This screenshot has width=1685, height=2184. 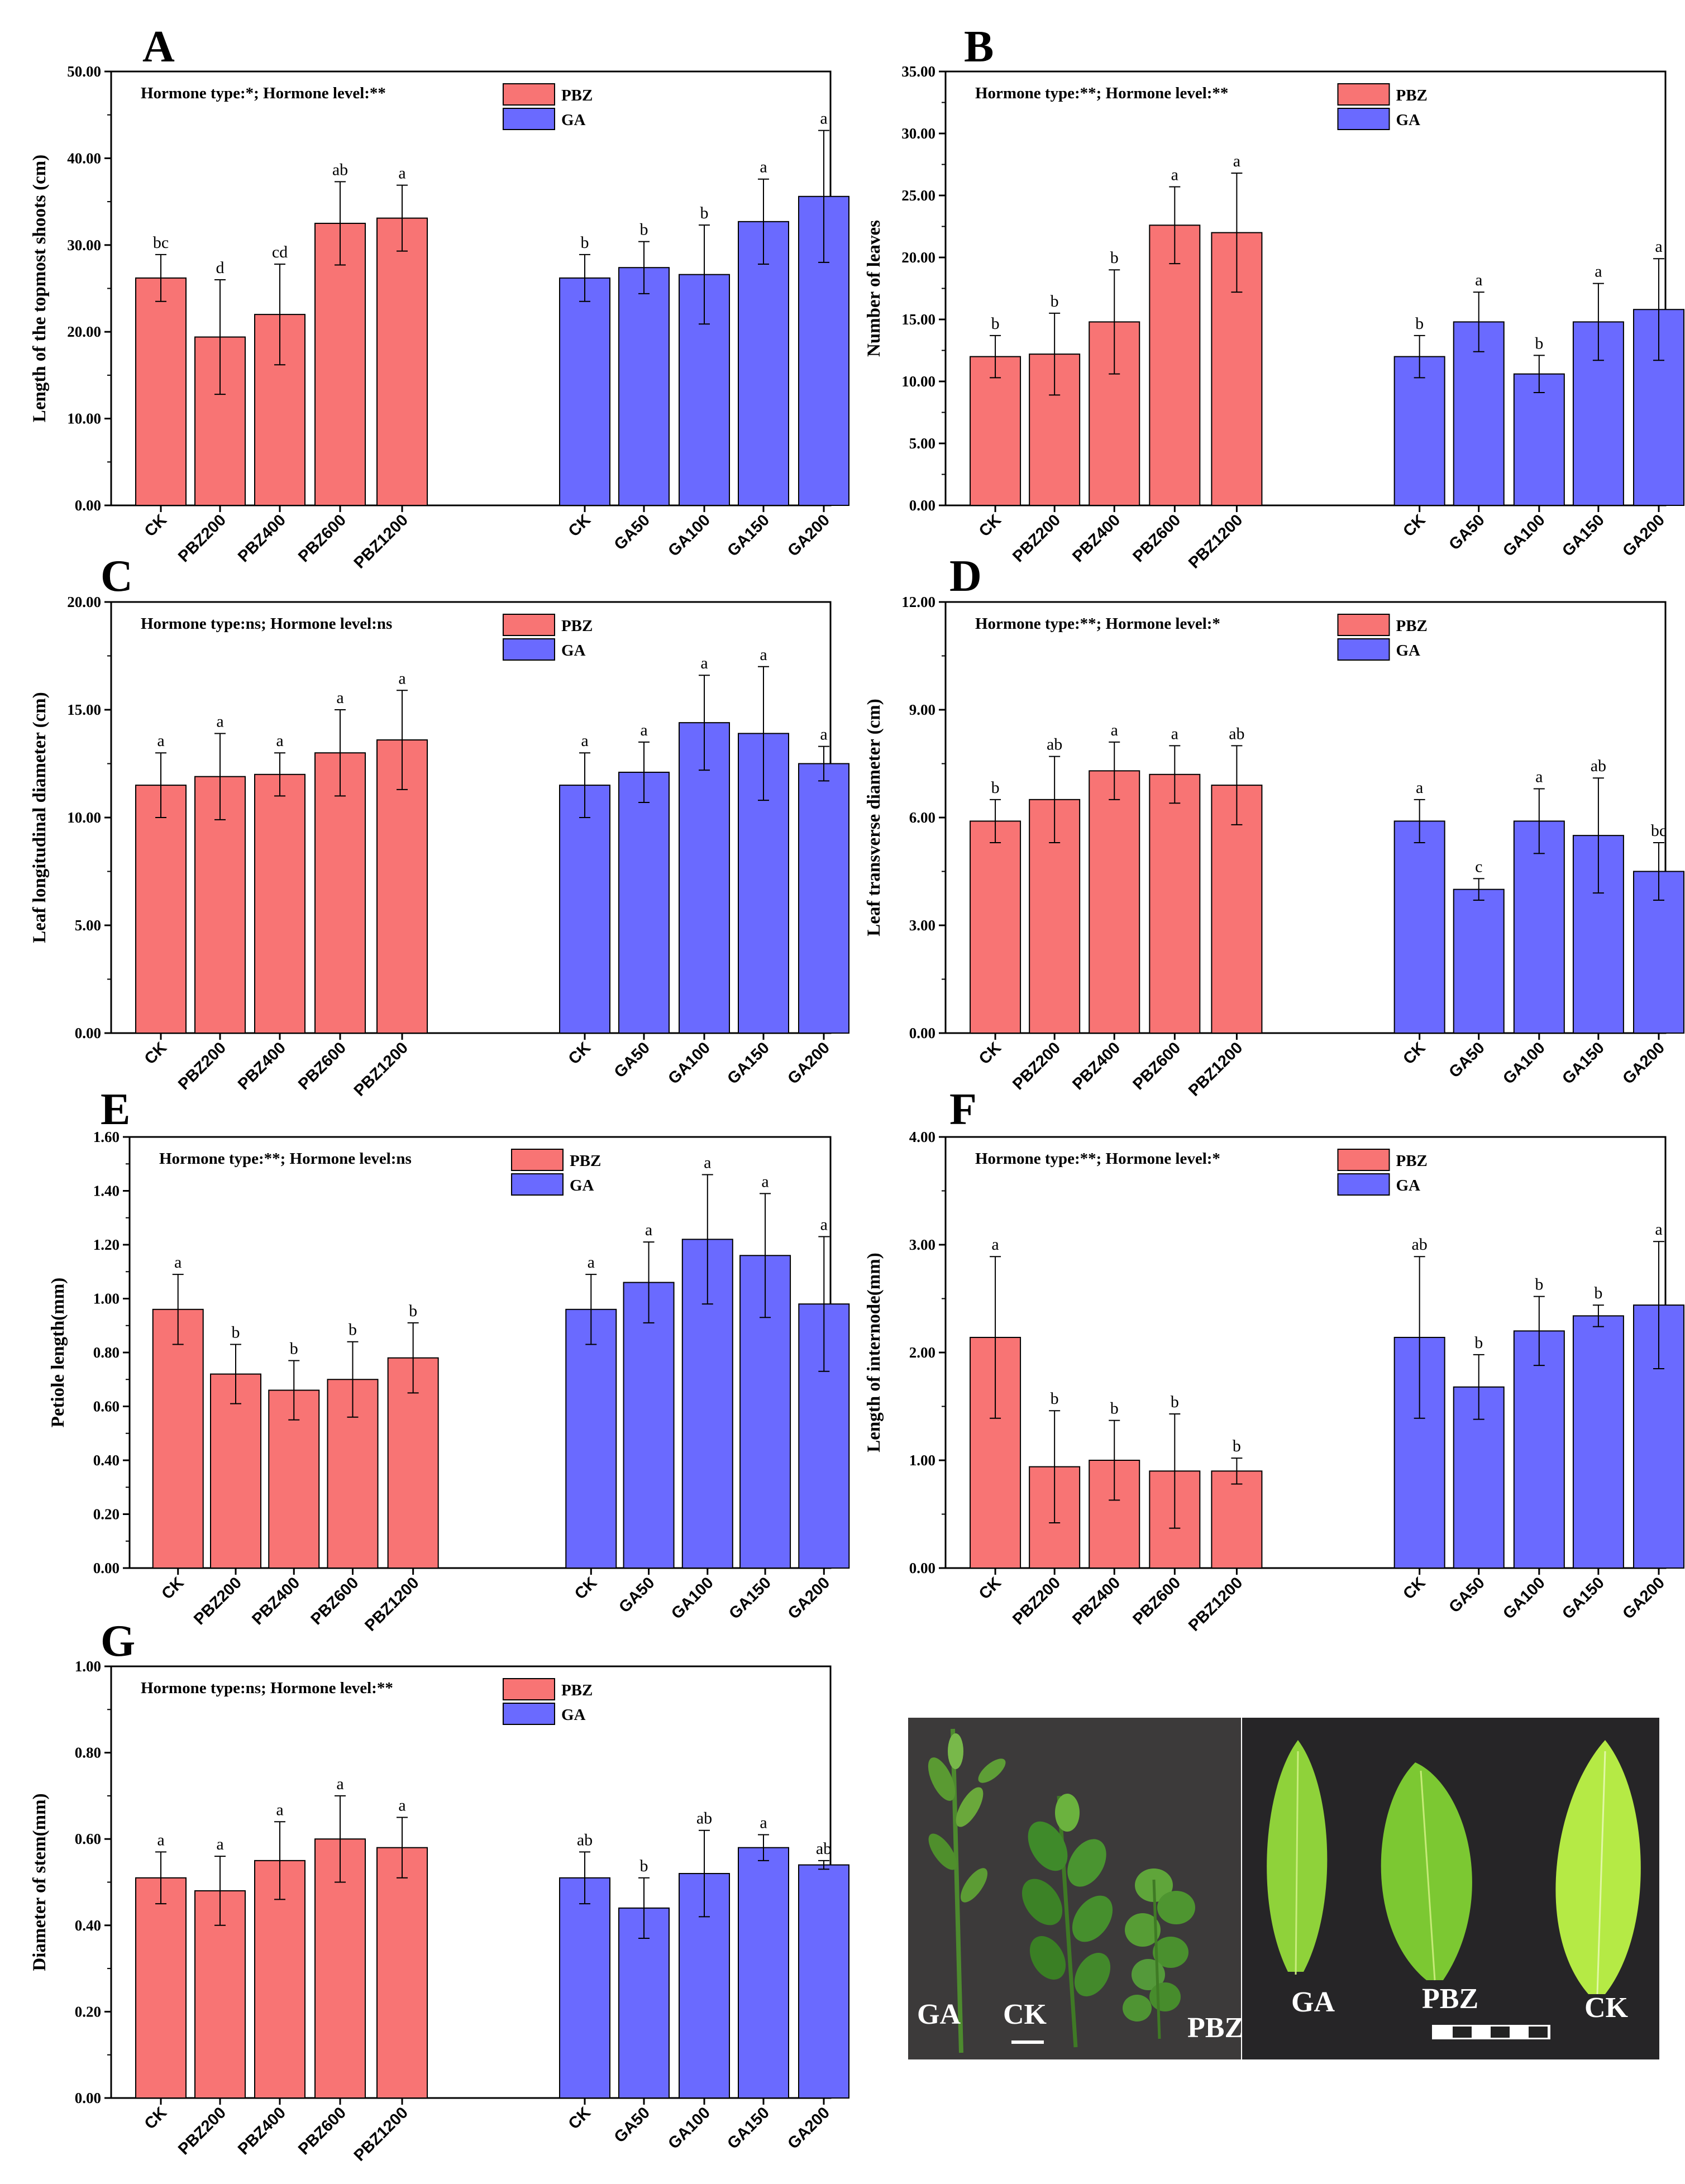 I want to click on bar-ga-ga100, so click(x=704, y=878).